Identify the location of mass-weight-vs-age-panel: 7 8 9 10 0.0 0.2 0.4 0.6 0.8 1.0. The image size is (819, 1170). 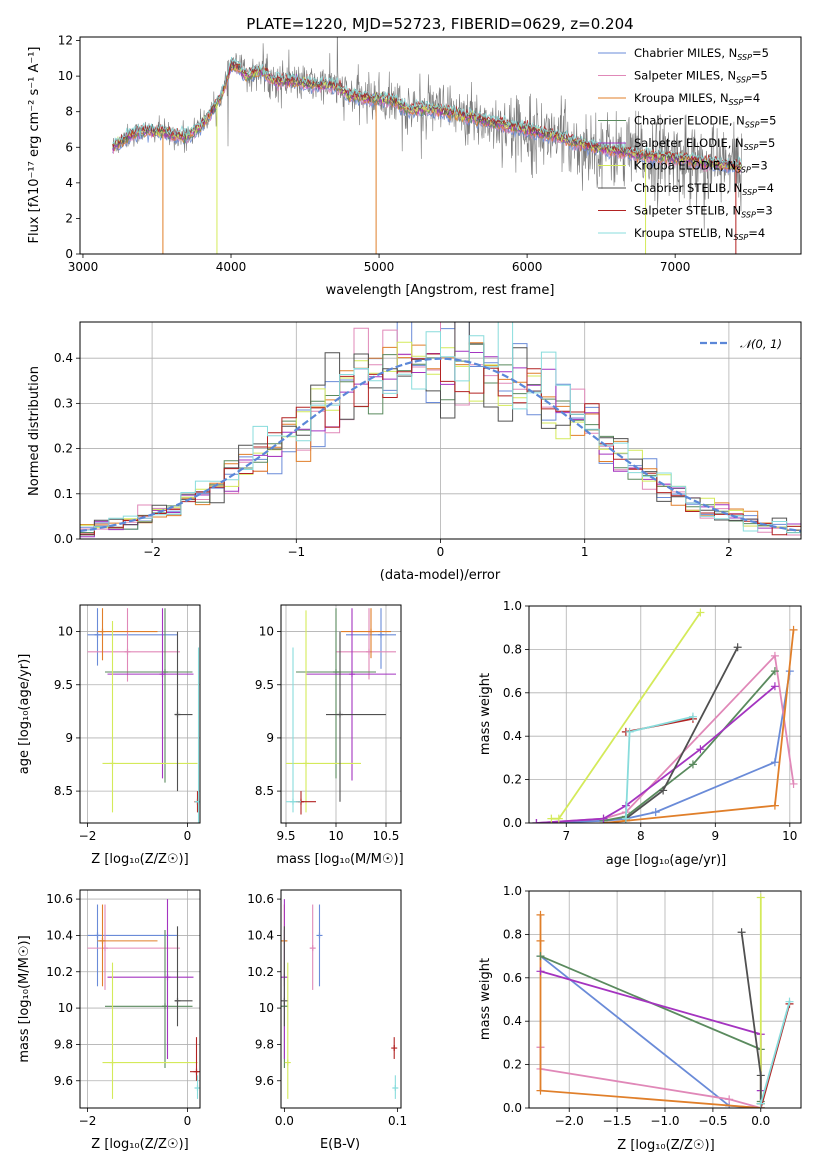
(652, 721).